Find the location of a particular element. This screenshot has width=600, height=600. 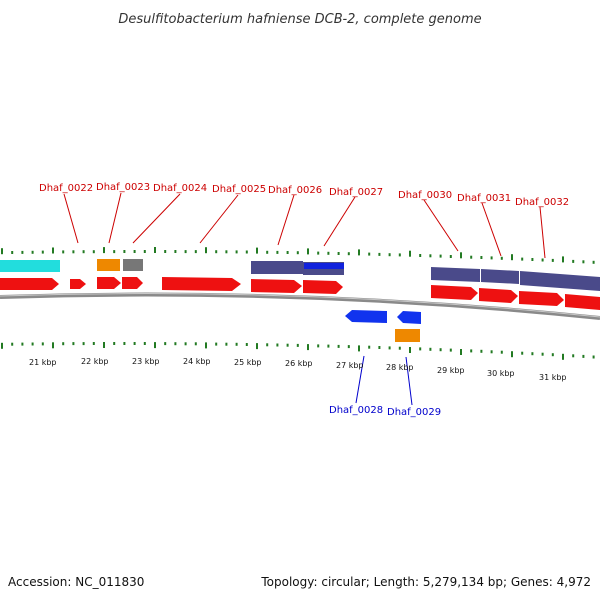

genome-backbone is located at coordinates (300, 306).